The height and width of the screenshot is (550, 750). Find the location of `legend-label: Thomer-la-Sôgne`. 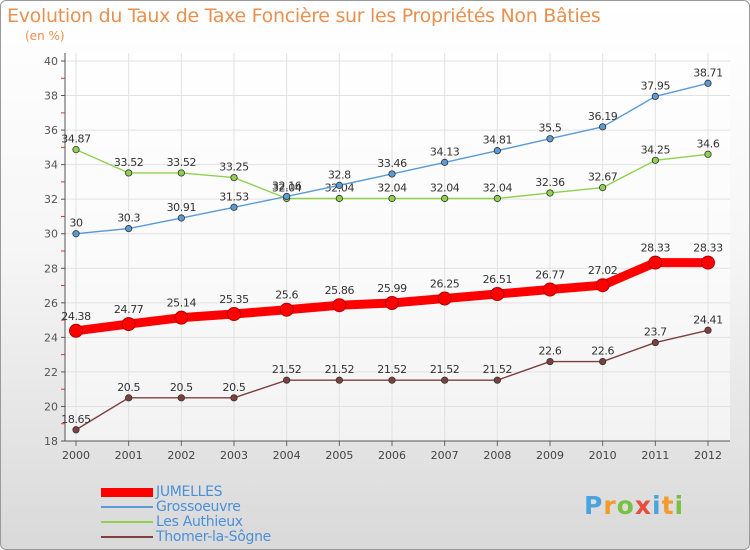

legend-label: Thomer-la-Sôgne is located at coordinates (213, 537).